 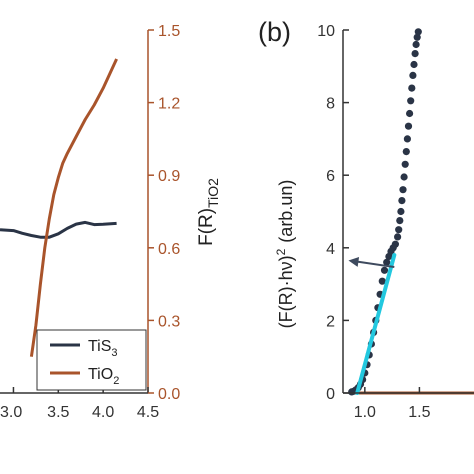 I want to click on x-tick-label: 3.5, so click(x=58, y=412).